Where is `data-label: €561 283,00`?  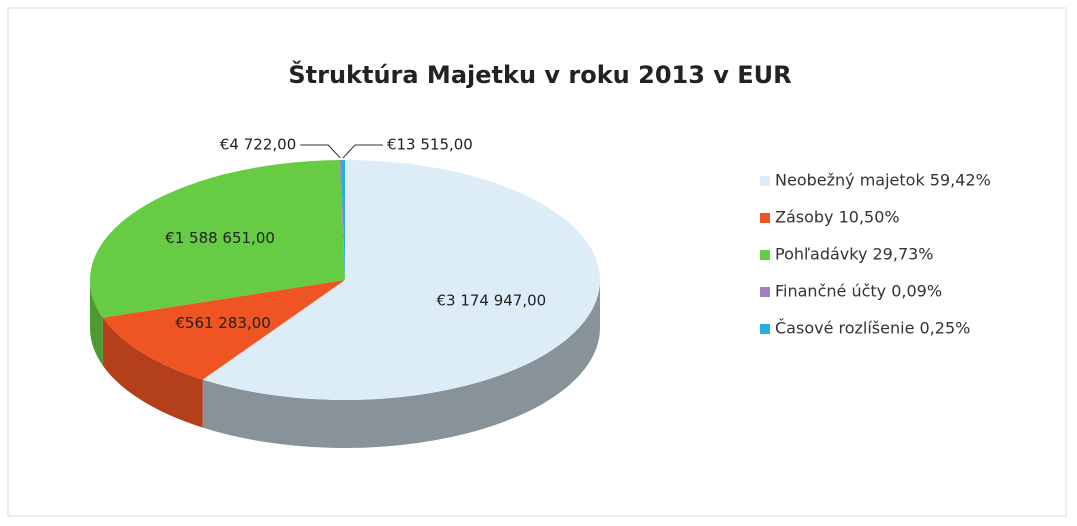 data-label: €561 283,00 is located at coordinates (222, 323).